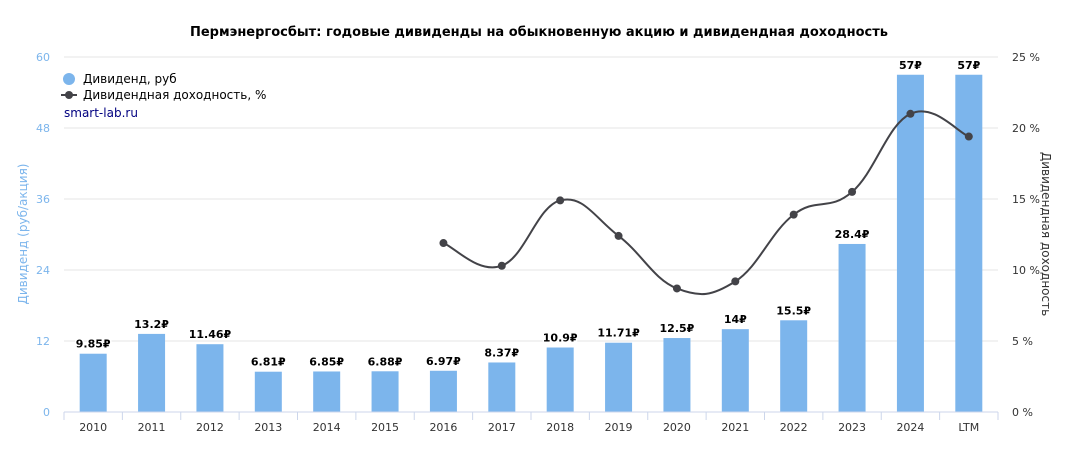  Describe the element at coordinates (793, 310) in the screenshot. I see `bar-data-label: 15.5₽` at that location.